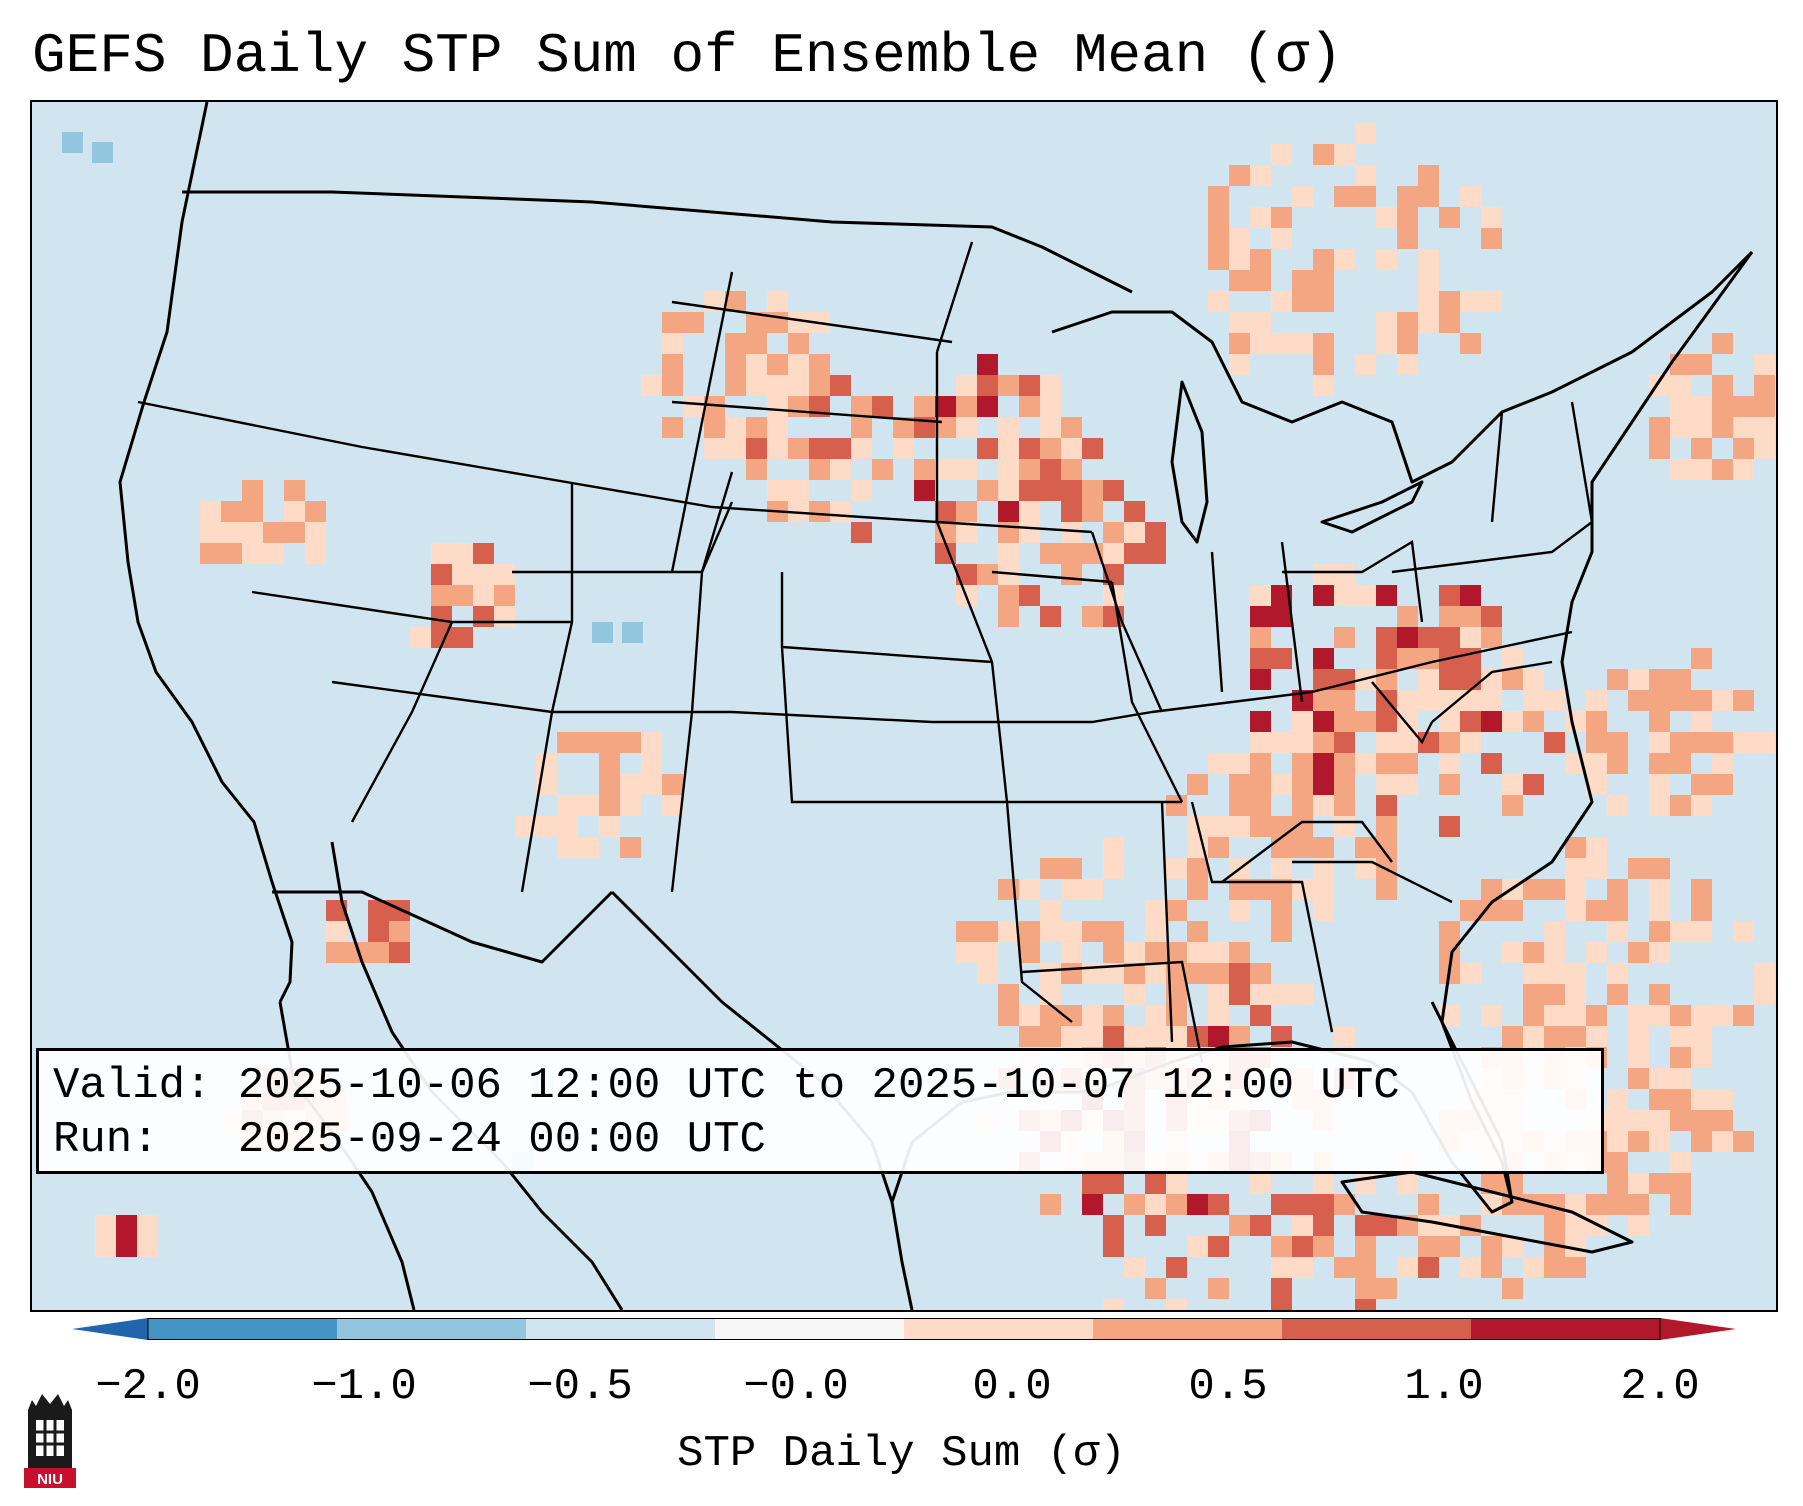 The height and width of the screenshot is (1506, 1803). Describe the element at coordinates (1012, 1387) in the screenshot. I see `colorbar-tick-label: 0.0` at that location.